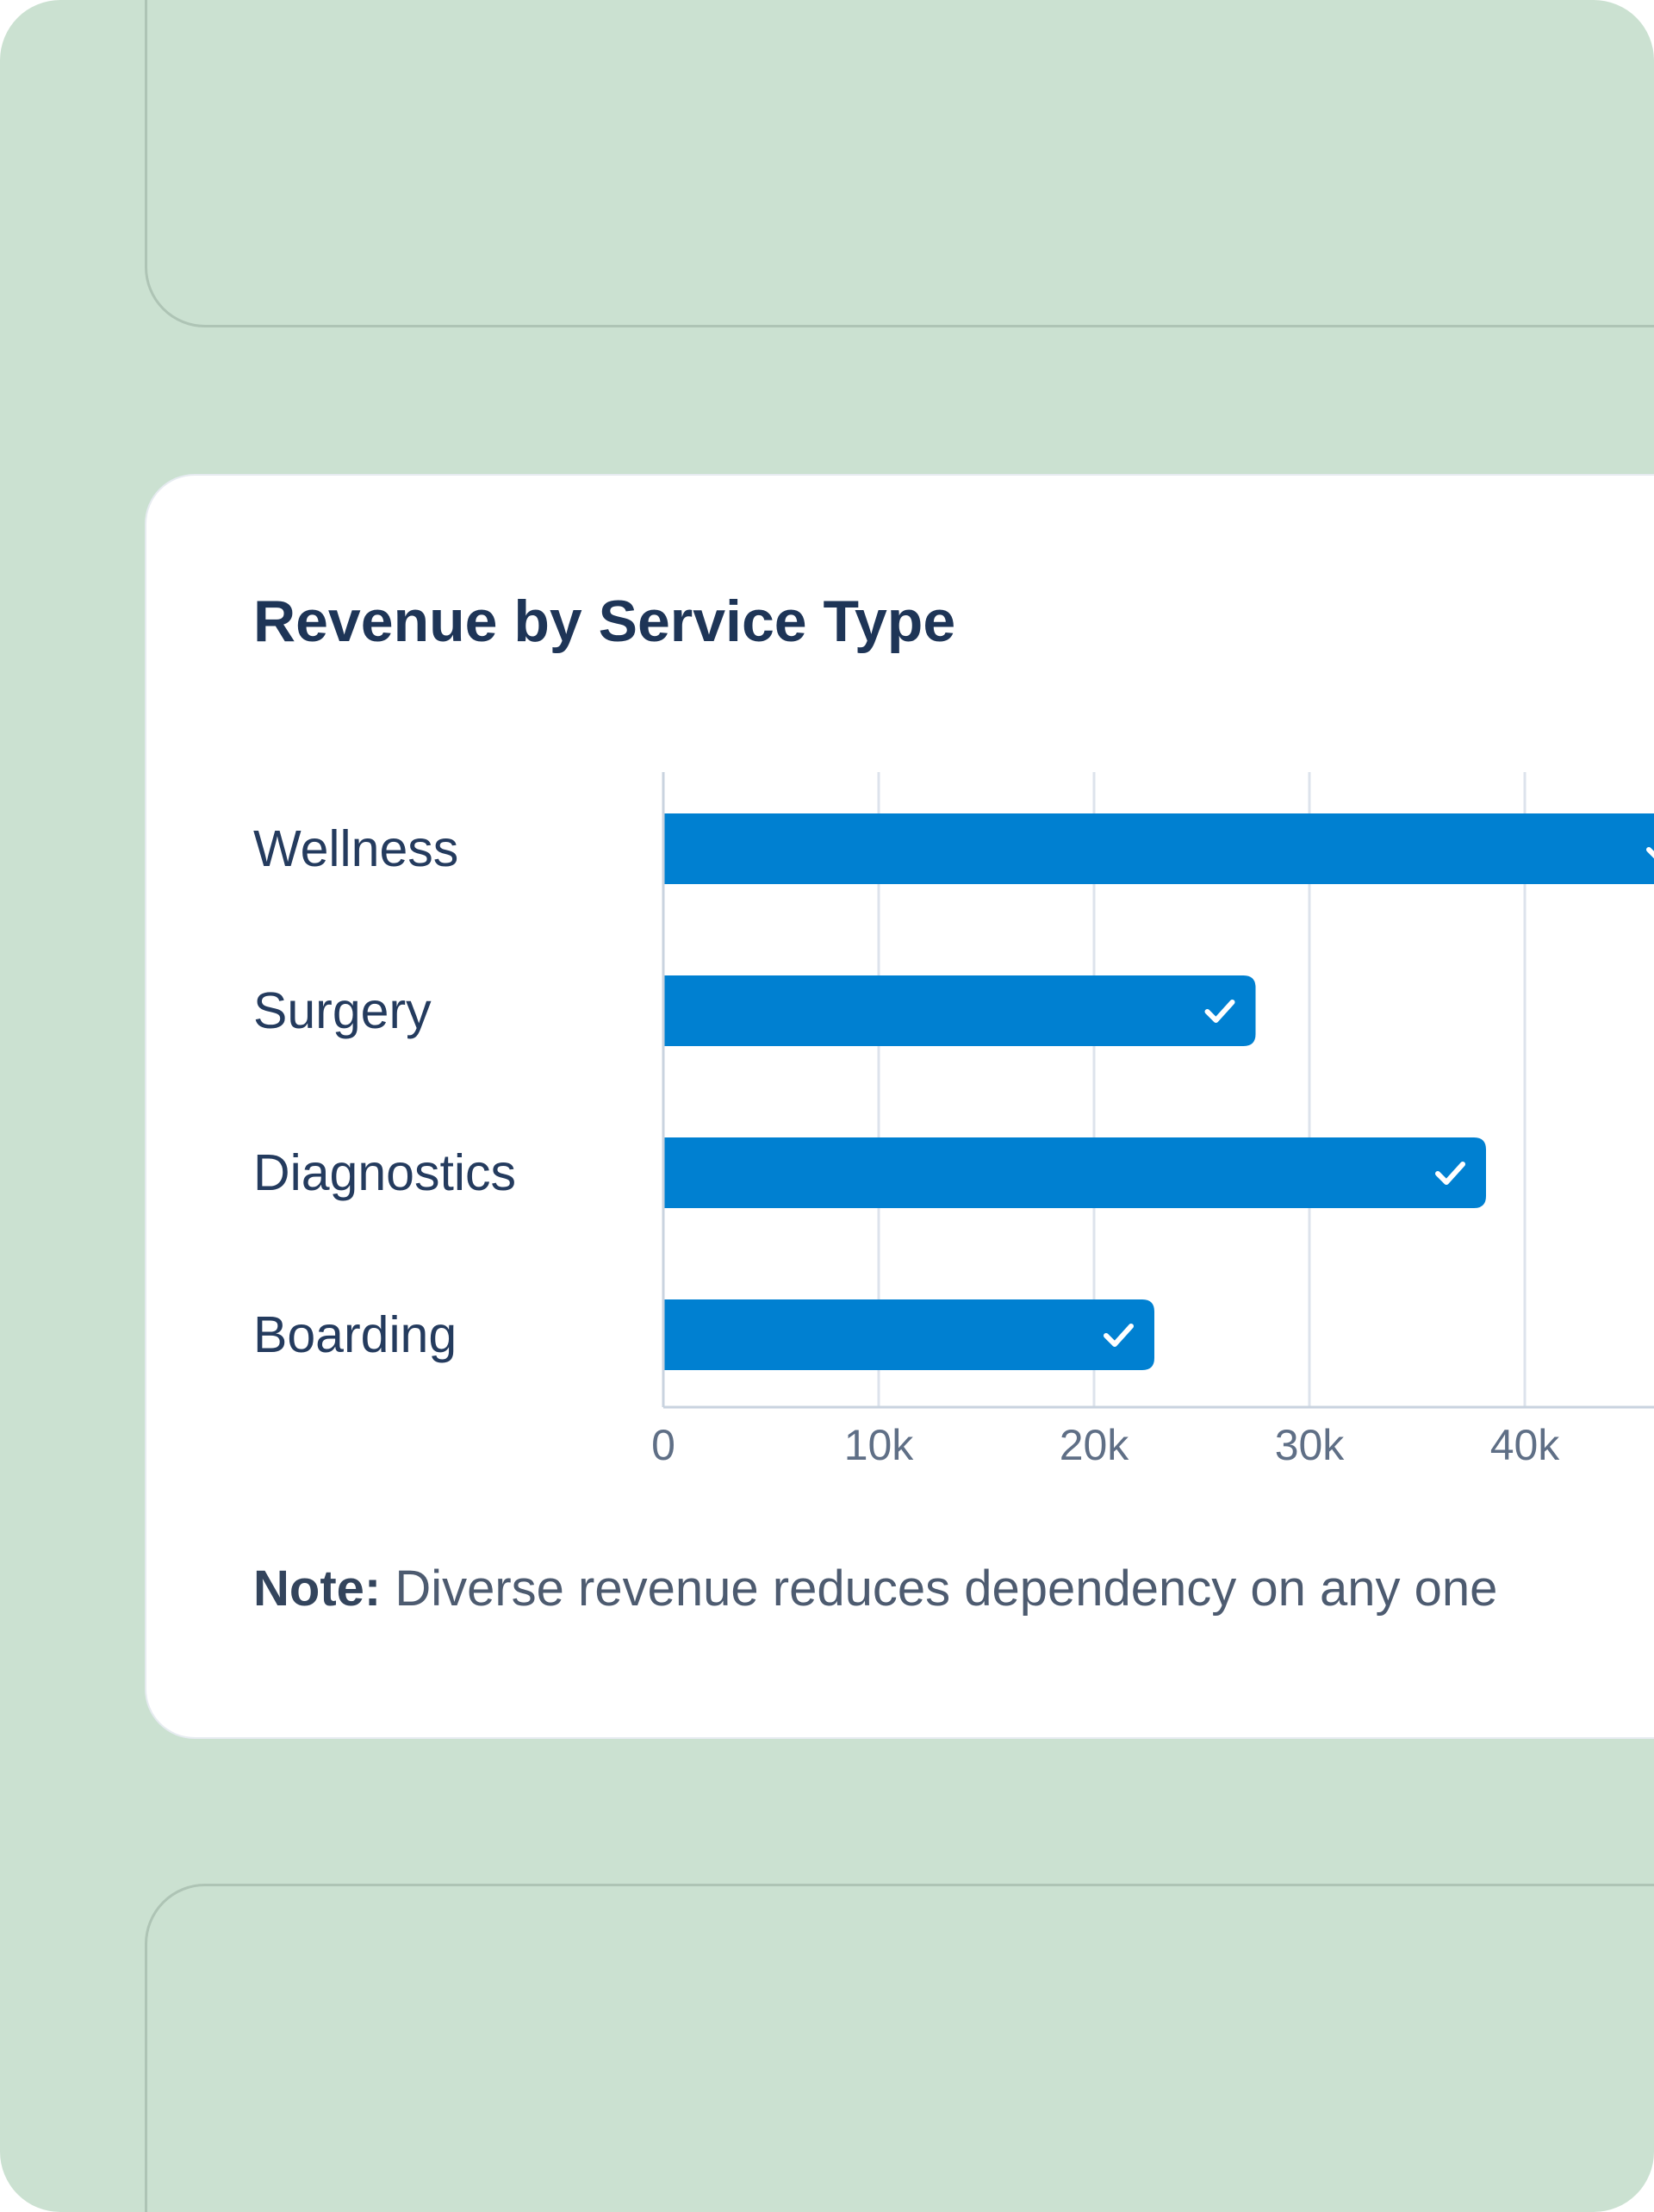  Describe the element at coordinates (384, 1173) in the screenshot. I see `category-label-diagnostics: Diagnostics` at that location.